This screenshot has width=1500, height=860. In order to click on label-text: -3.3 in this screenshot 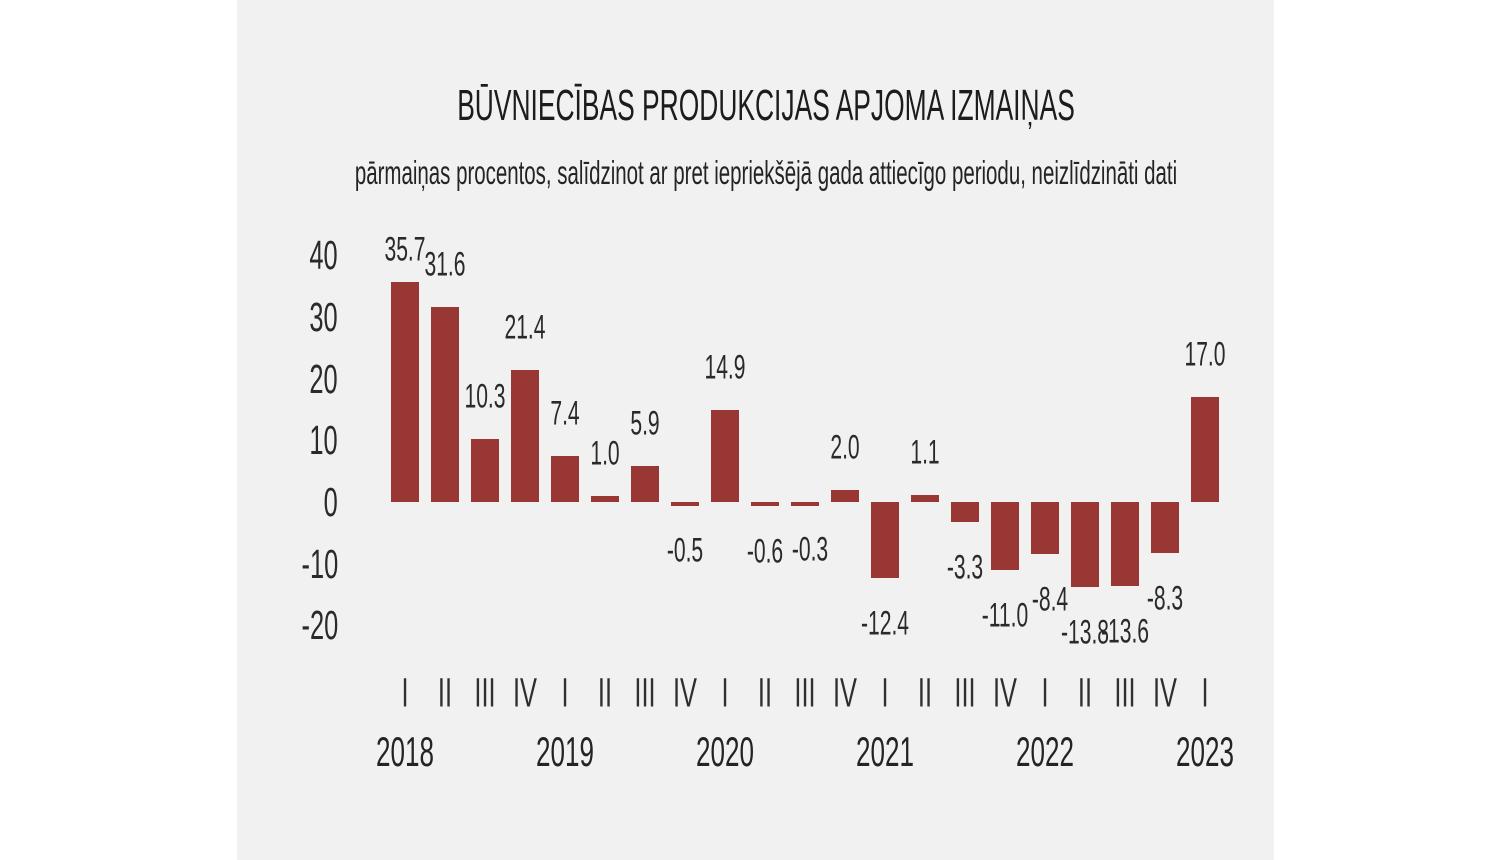, I will do `click(965, 567)`.